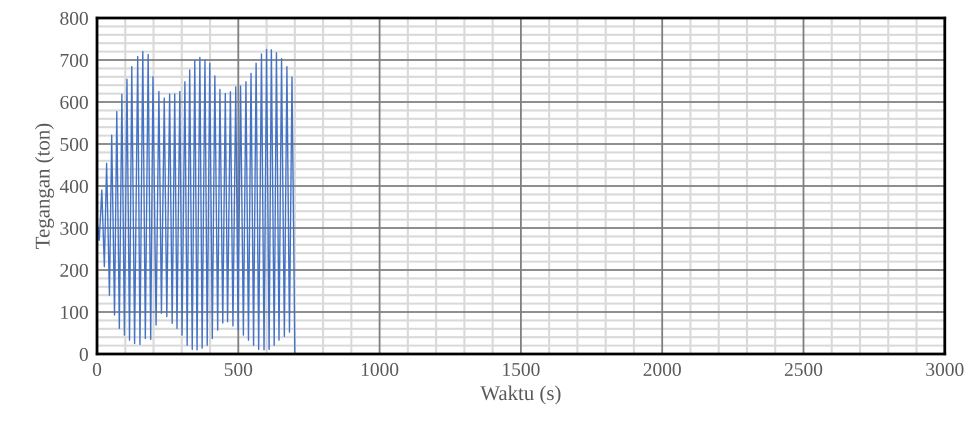  Describe the element at coordinates (521, 369) in the screenshot. I see `x-tick-label: 1500` at that location.